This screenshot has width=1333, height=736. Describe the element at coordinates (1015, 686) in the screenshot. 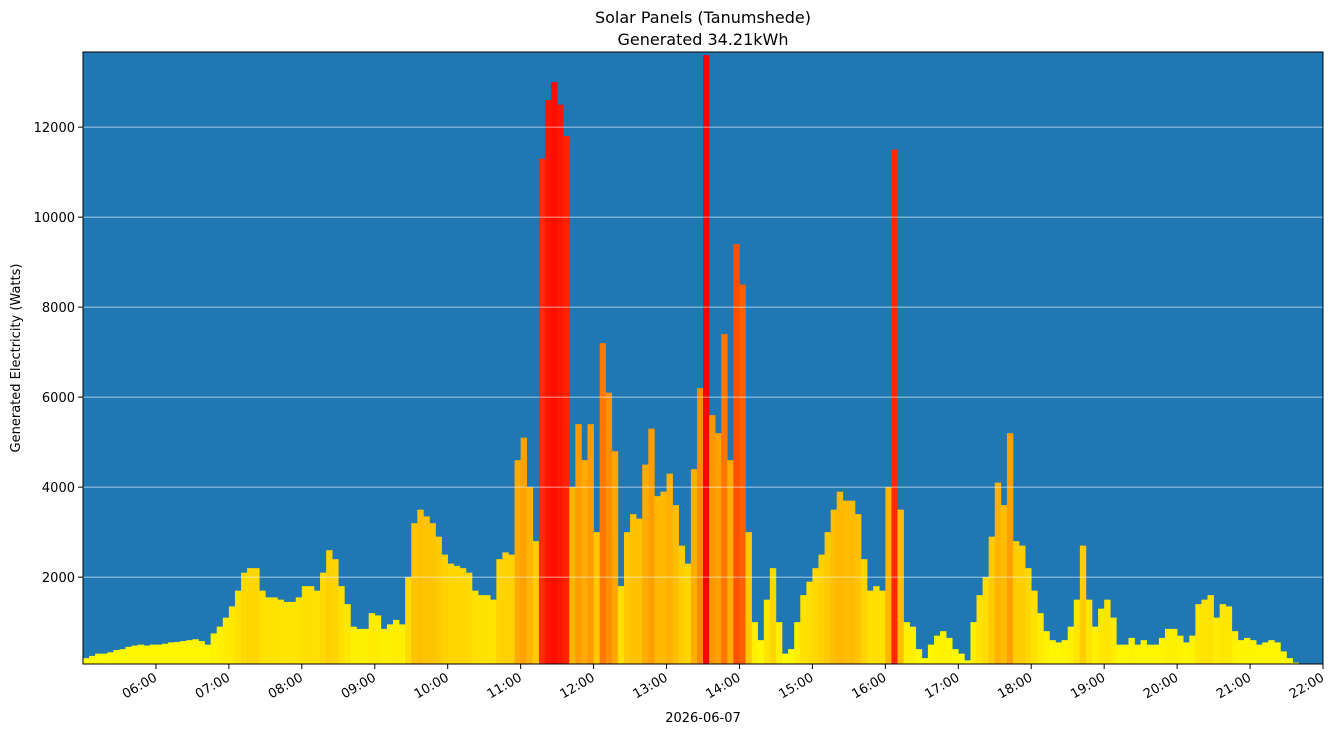

I see `x-tick-label: 18:00` at that location.